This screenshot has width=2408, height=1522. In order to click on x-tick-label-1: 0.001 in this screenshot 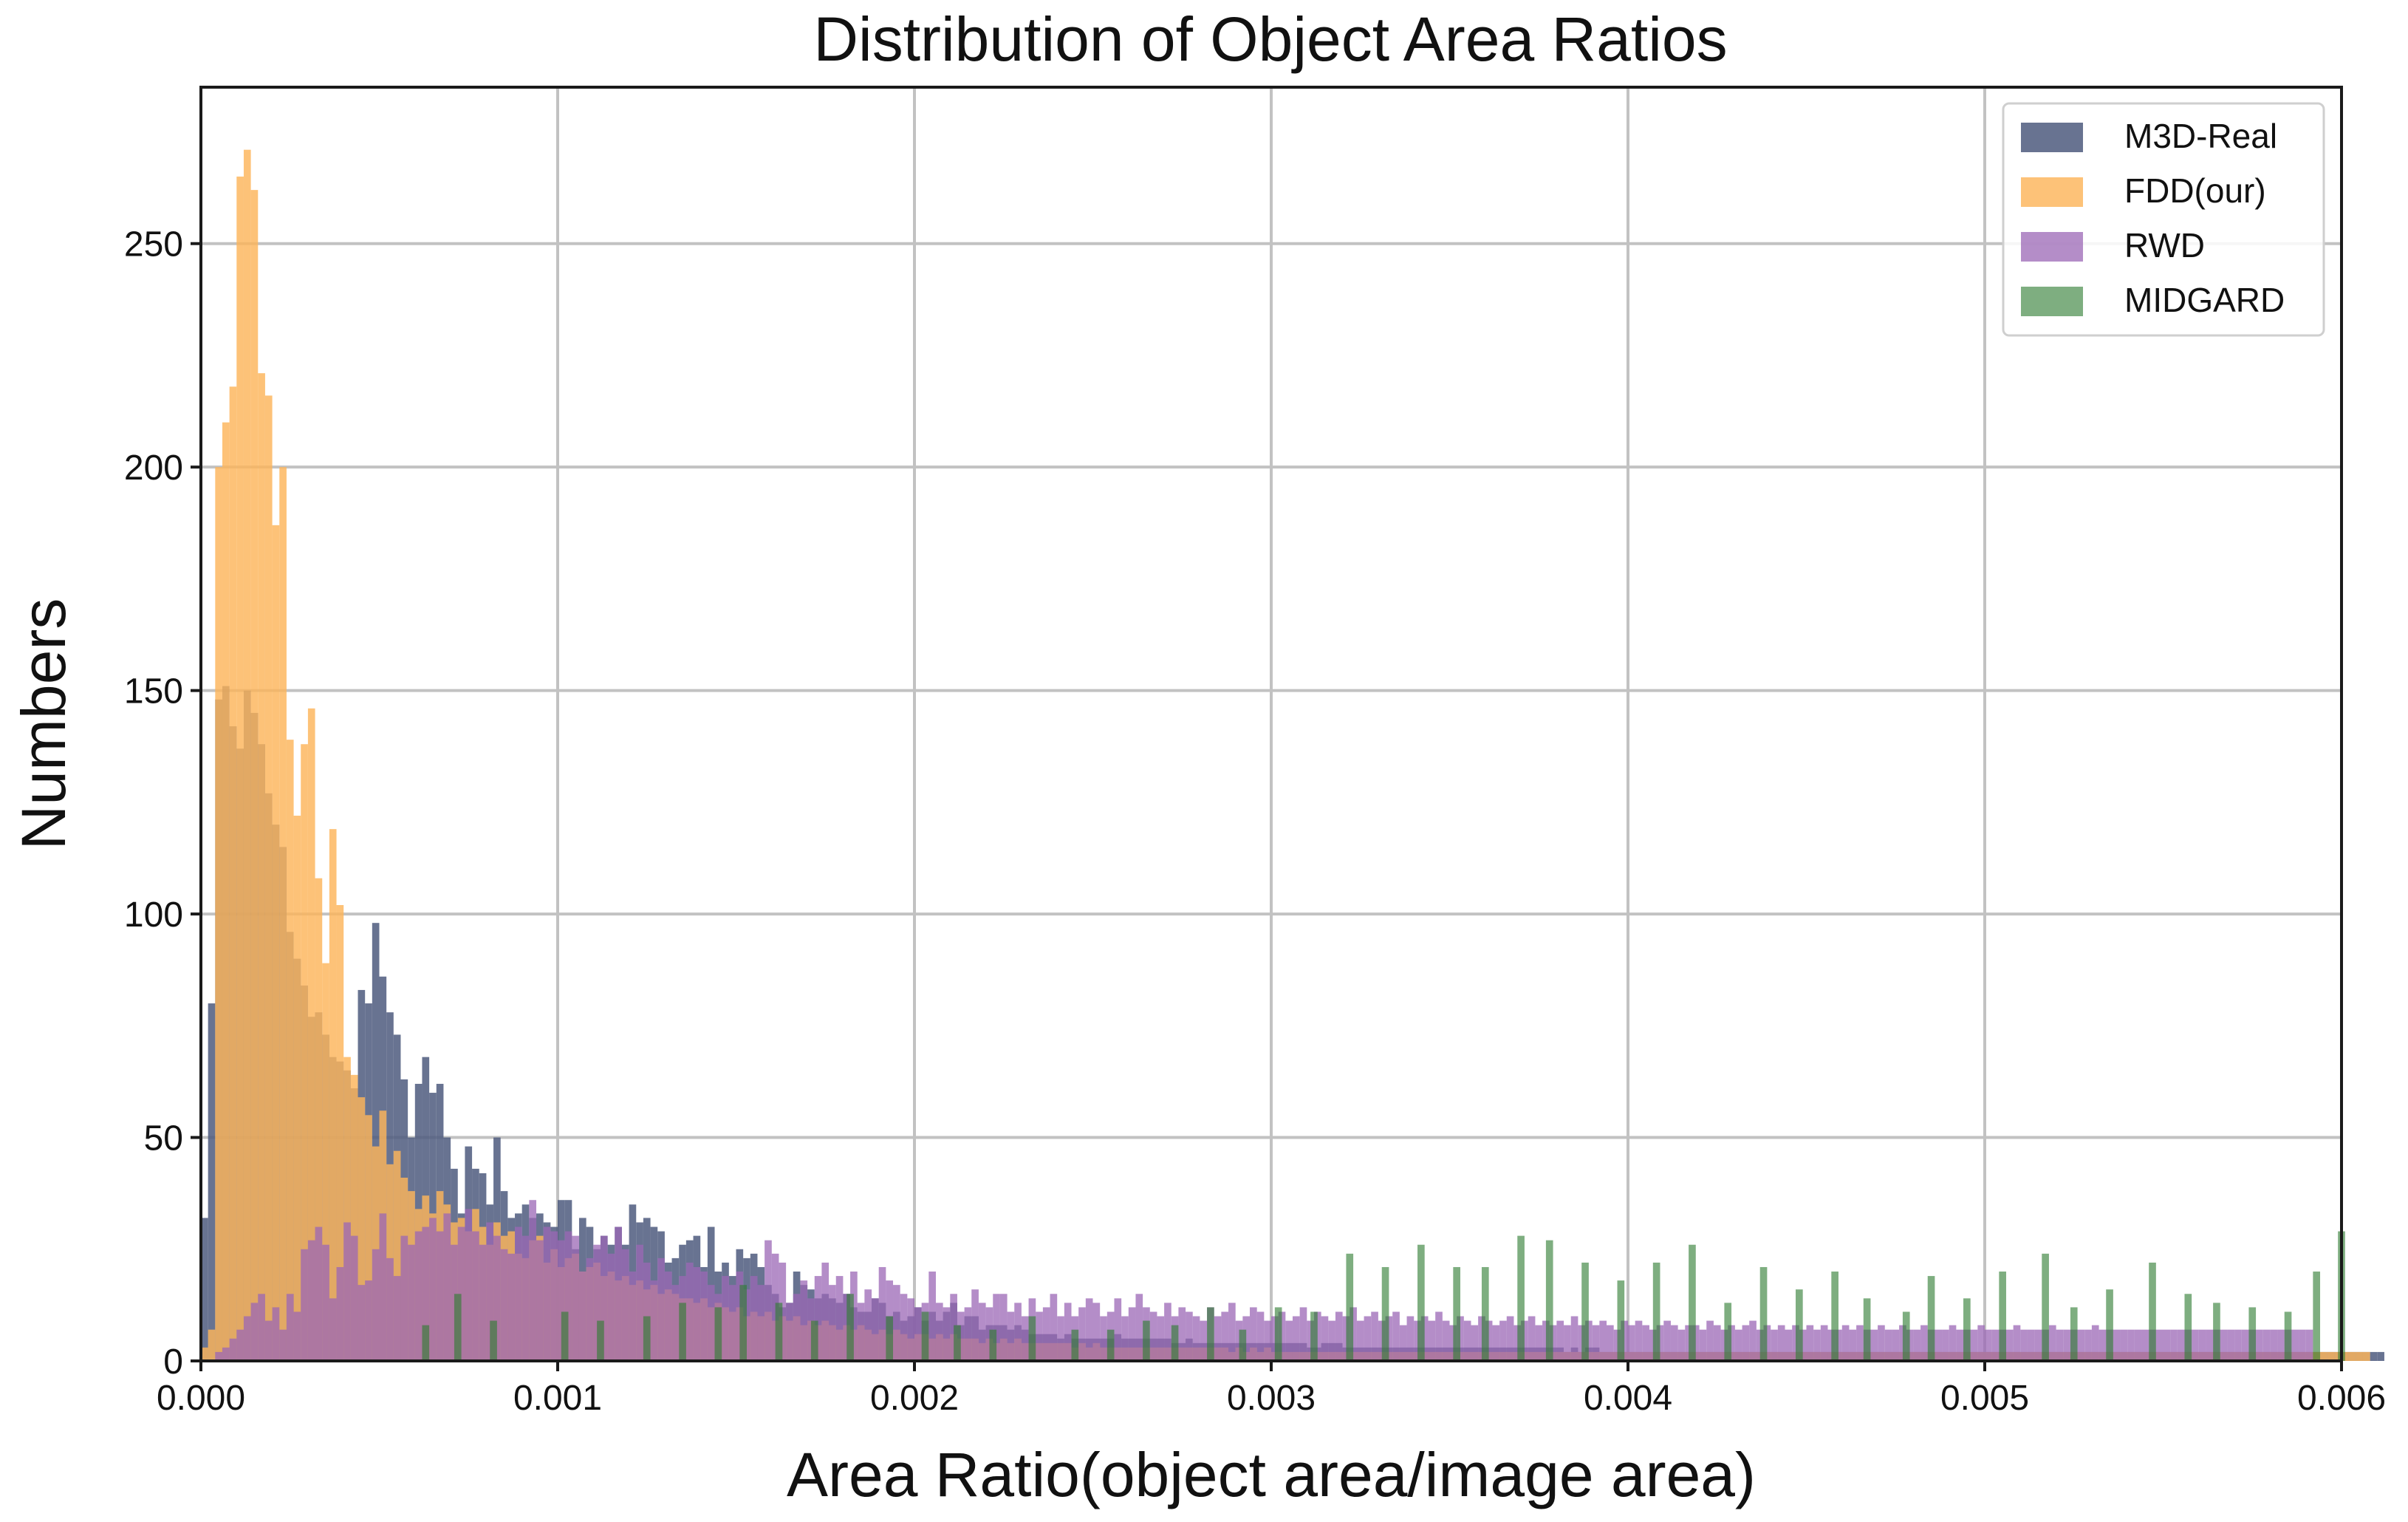, I will do `click(557, 1398)`.